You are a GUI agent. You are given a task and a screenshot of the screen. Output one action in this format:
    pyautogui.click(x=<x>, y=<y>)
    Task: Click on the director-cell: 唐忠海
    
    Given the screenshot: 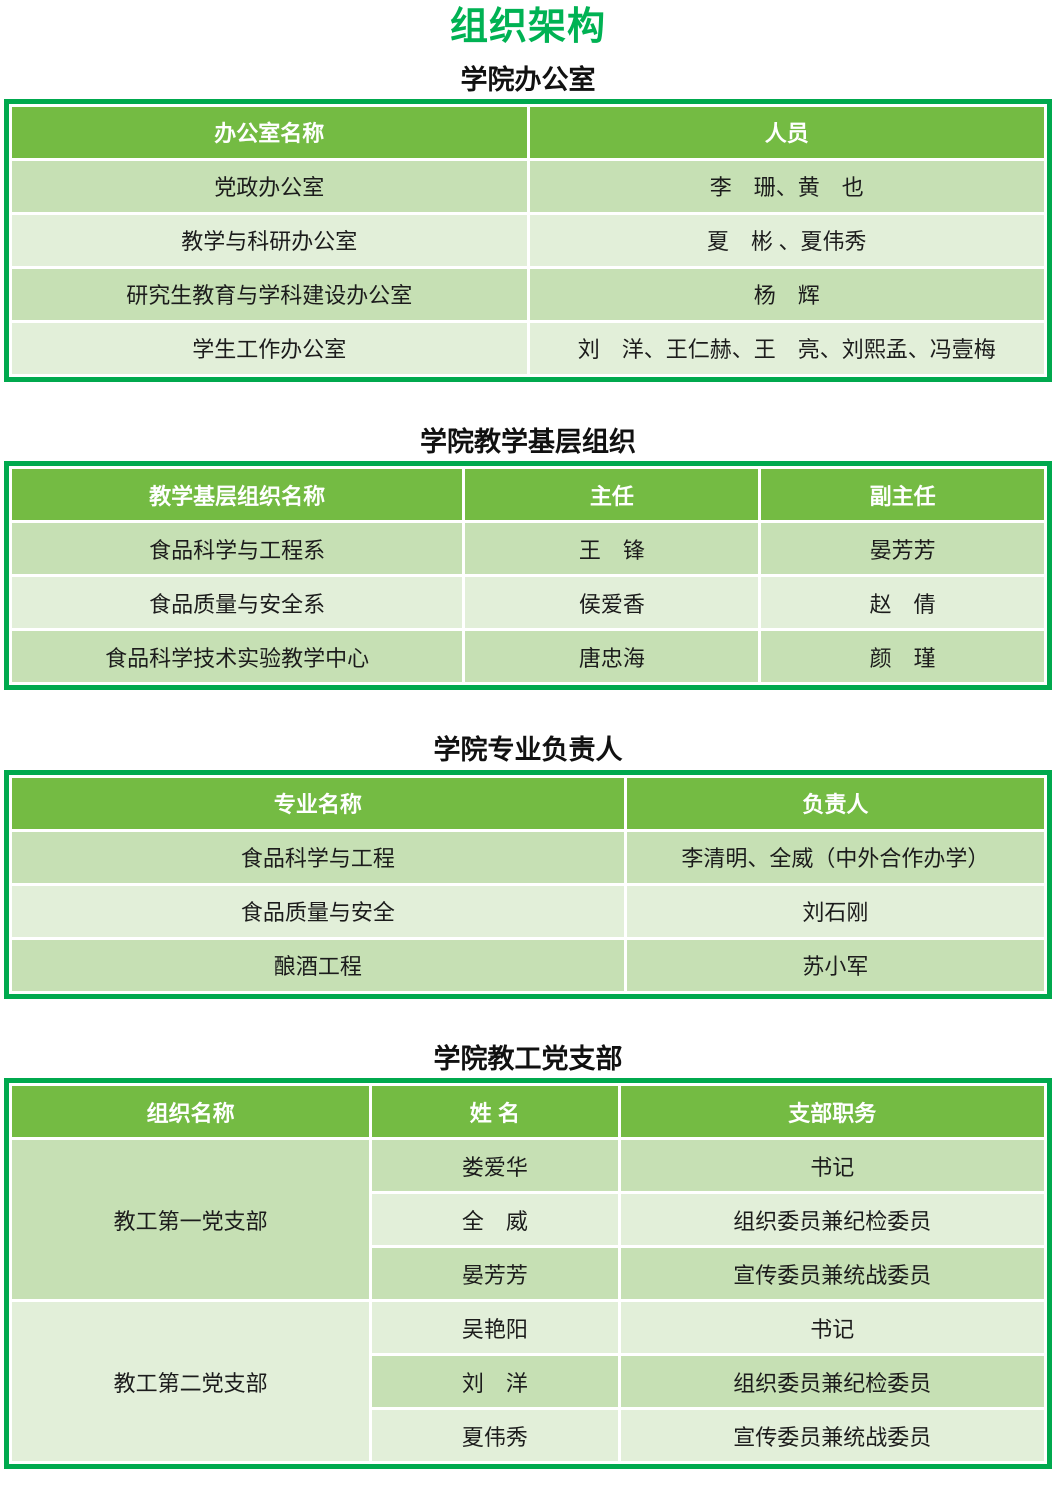 What is the action you would take?
    pyautogui.click(x=612, y=657)
    